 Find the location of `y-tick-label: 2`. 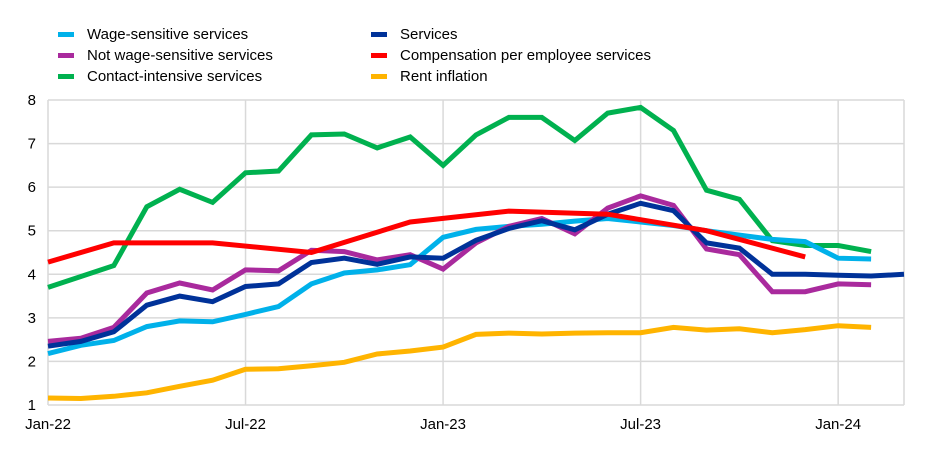

y-tick-label: 2 is located at coordinates (32, 361).